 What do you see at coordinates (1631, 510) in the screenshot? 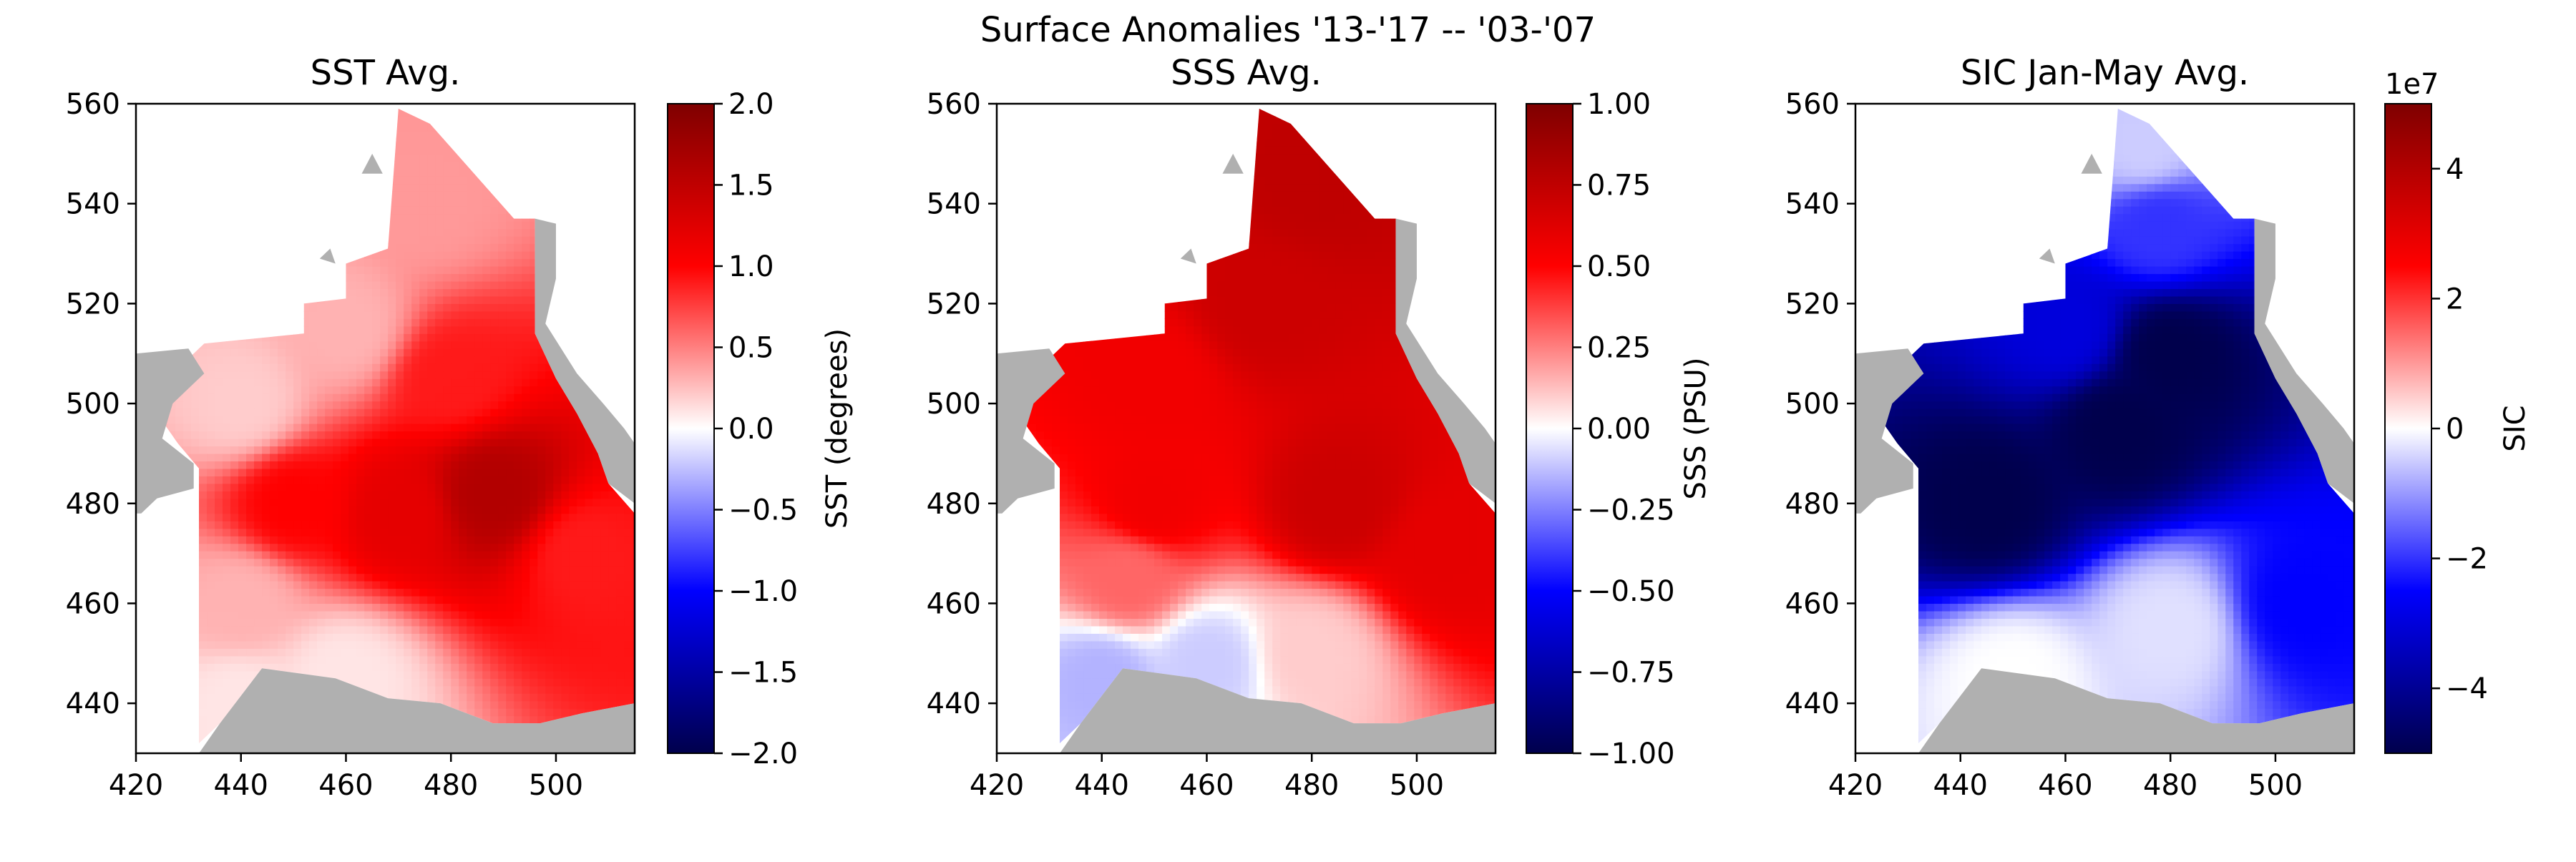
I see `colorbar-tick-label: −0.25` at bounding box center [1631, 510].